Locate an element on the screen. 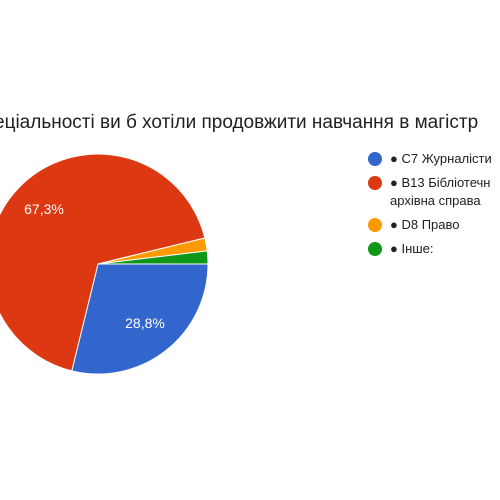  legend-swatch-b13 is located at coordinates (375, 183).